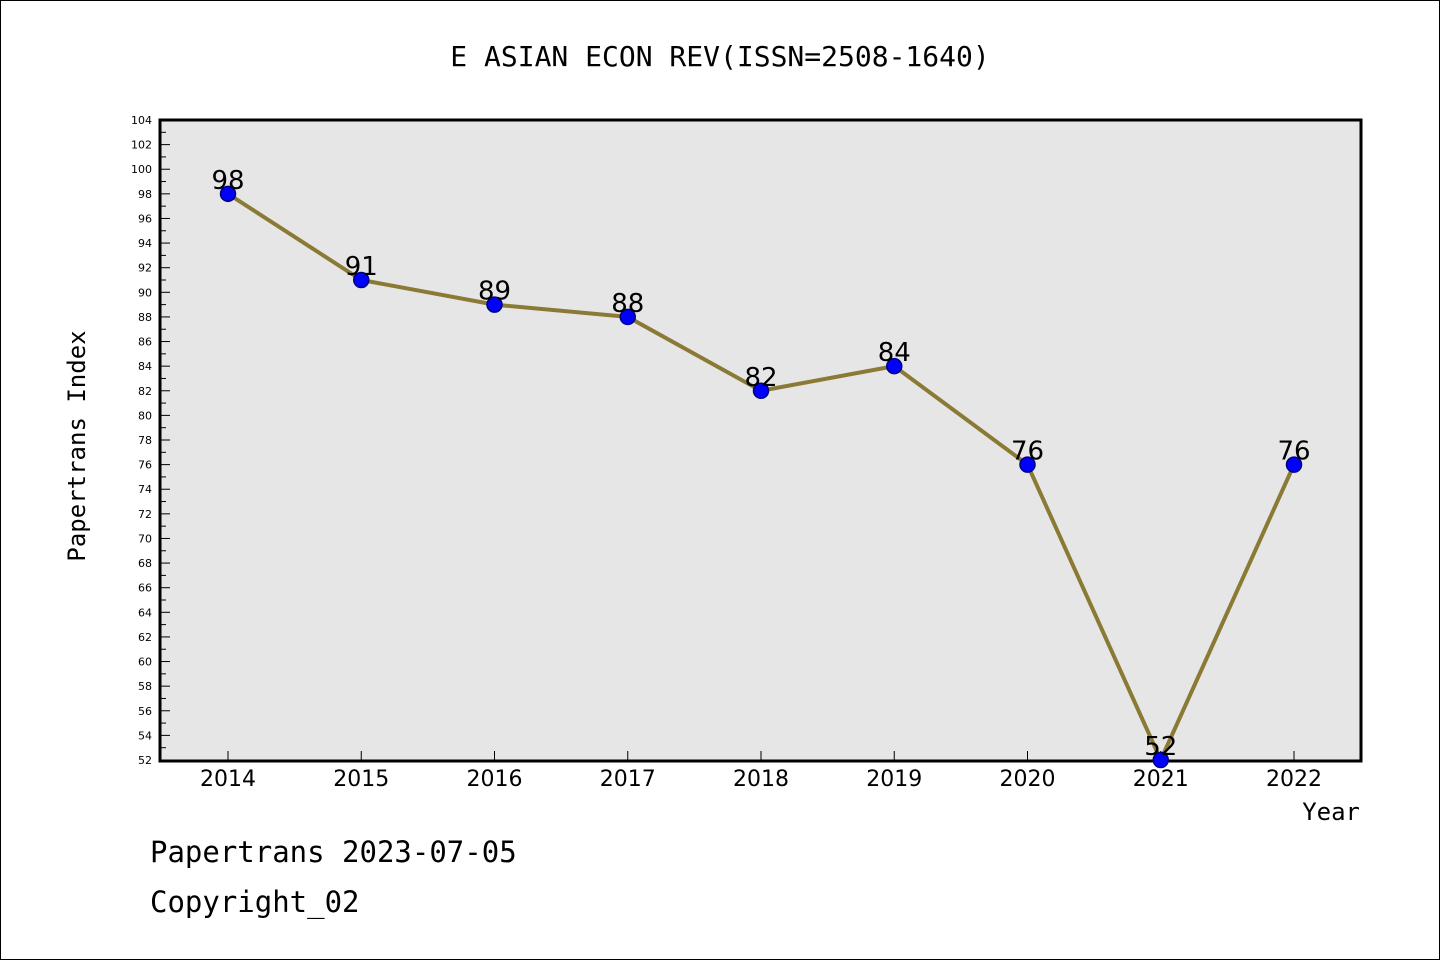 Image resolution: width=1440 pixels, height=960 pixels. I want to click on x-tick-label: 2014, so click(228, 779).